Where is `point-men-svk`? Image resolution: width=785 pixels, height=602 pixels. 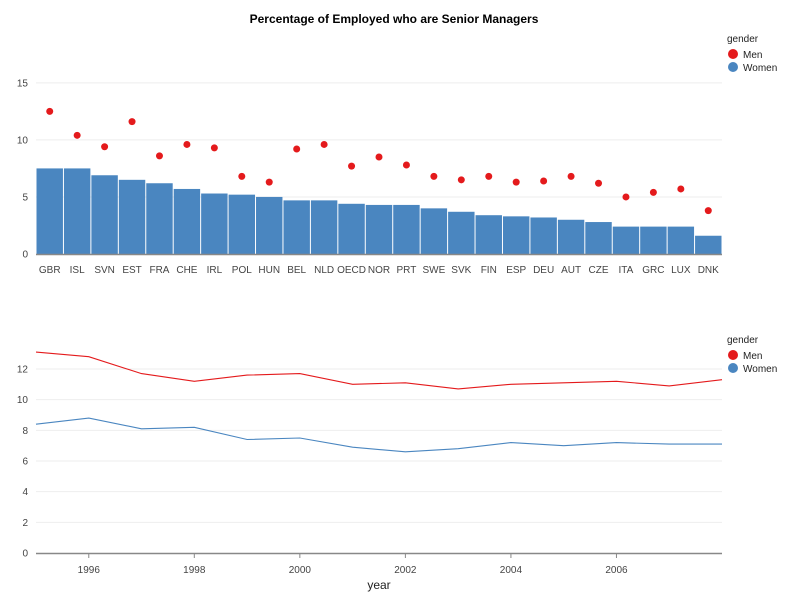
point-men-svk is located at coordinates (461, 180).